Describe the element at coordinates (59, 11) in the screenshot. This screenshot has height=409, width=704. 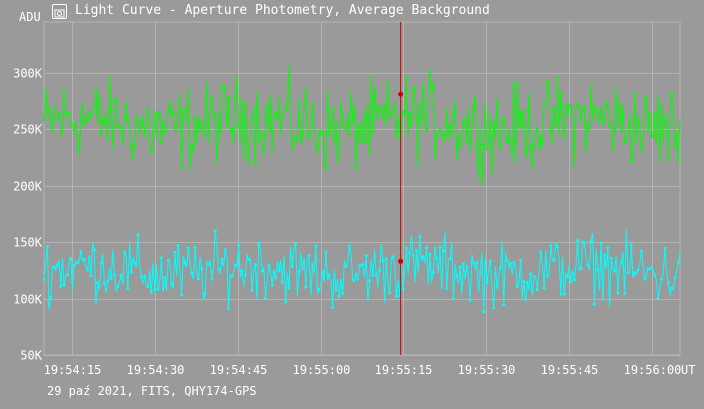
I see `camera-icon` at that location.